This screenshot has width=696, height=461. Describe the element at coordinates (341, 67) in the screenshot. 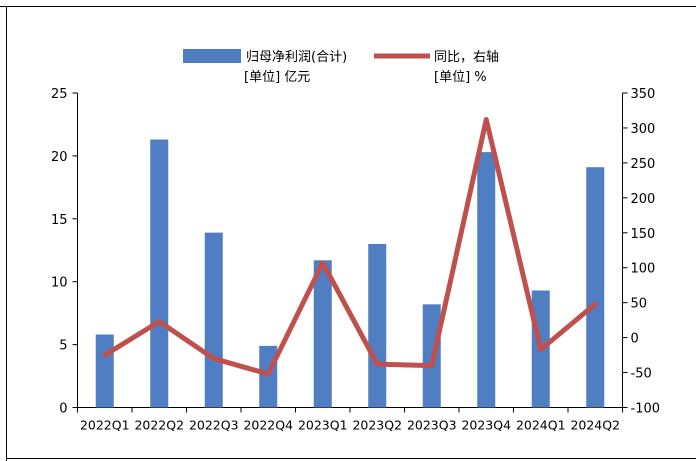

I see `legend: 归母净利润(合计) [单位] 亿元 同比，右轴 [单位] %` at that location.